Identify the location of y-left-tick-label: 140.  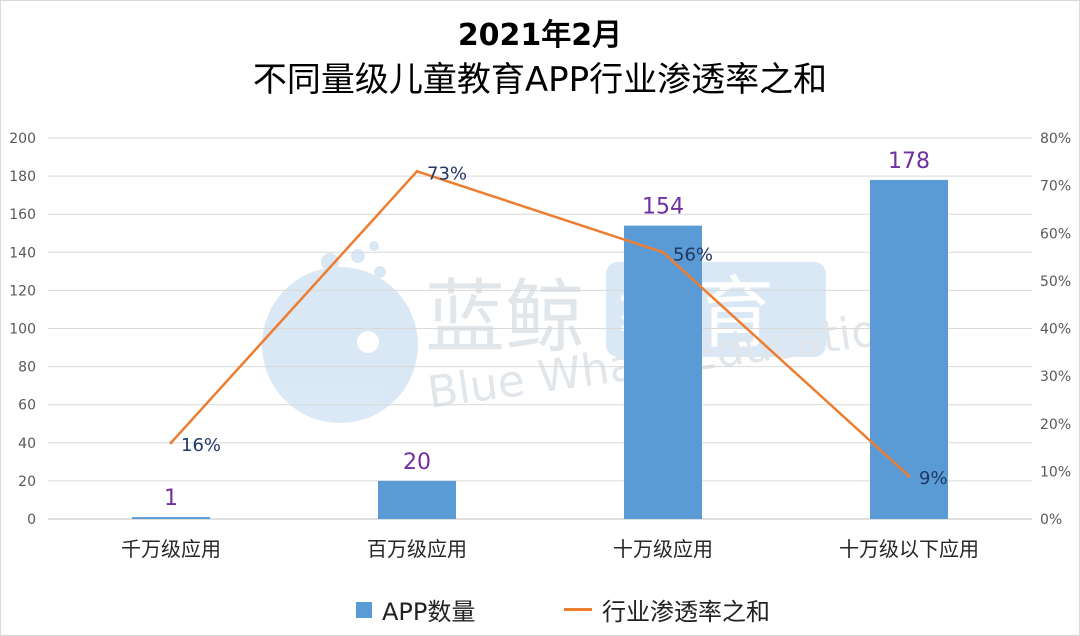
(22, 253).